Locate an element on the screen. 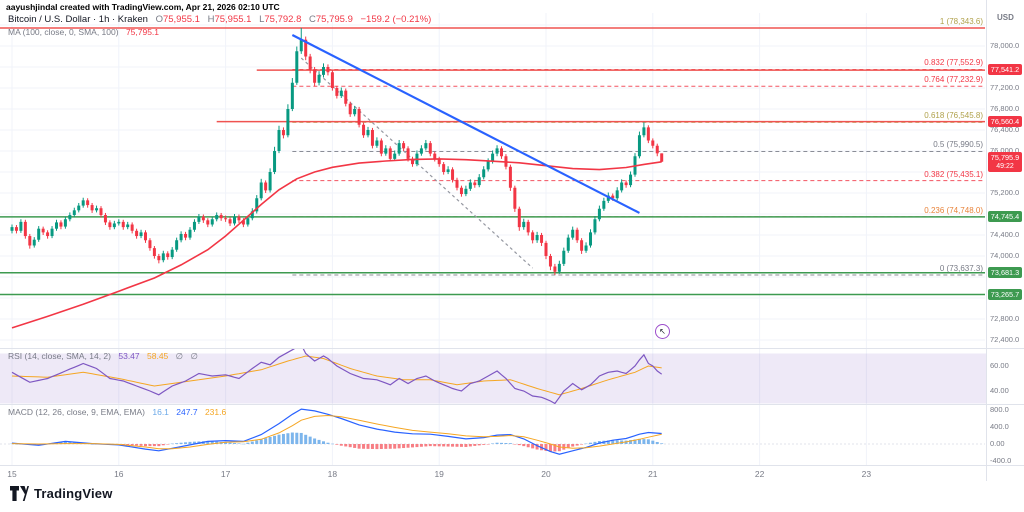 This screenshot has width=1024, height=512. price-axis is located at coordinates (1005, 232).